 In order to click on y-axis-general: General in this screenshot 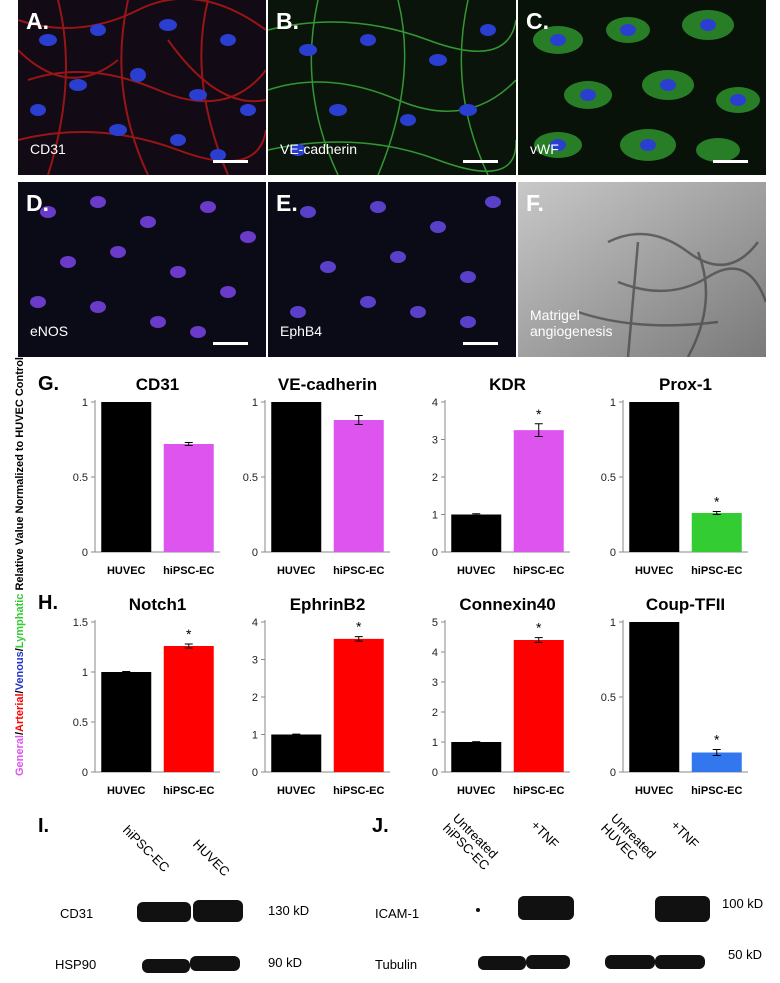, I will do `click(20, 755)`.